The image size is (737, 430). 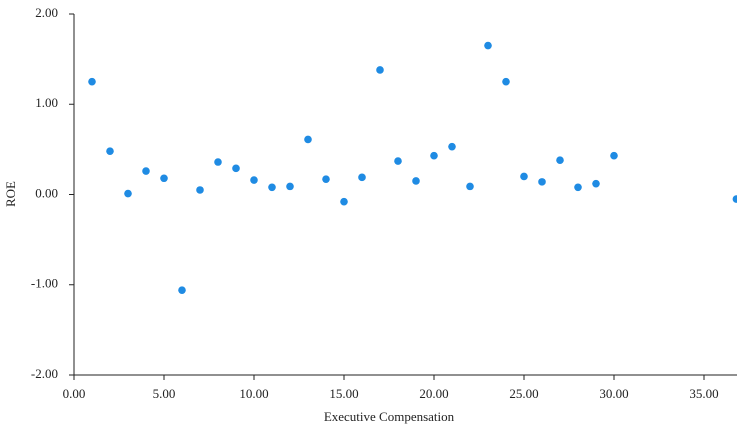 I want to click on x-tick-label: 30.00, so click(x=613, y=393).